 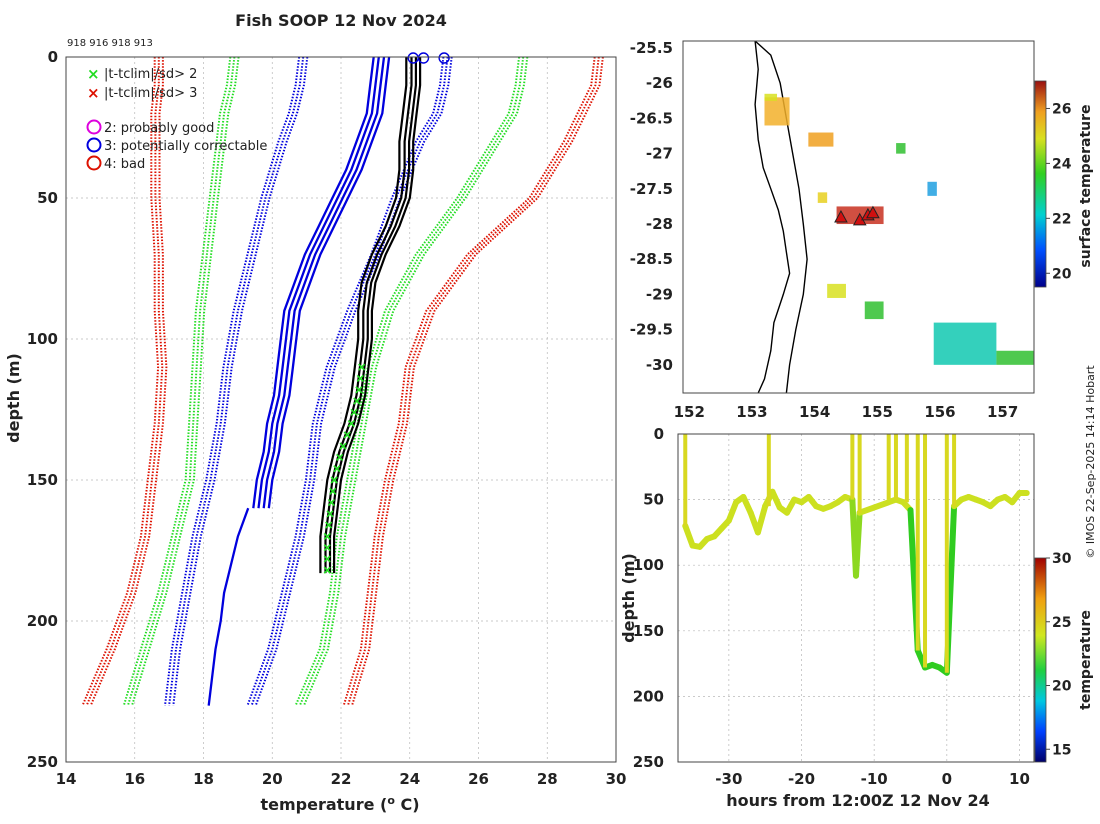 I want to click on profile-ytick-label: 0, so click(x=53, y=57).